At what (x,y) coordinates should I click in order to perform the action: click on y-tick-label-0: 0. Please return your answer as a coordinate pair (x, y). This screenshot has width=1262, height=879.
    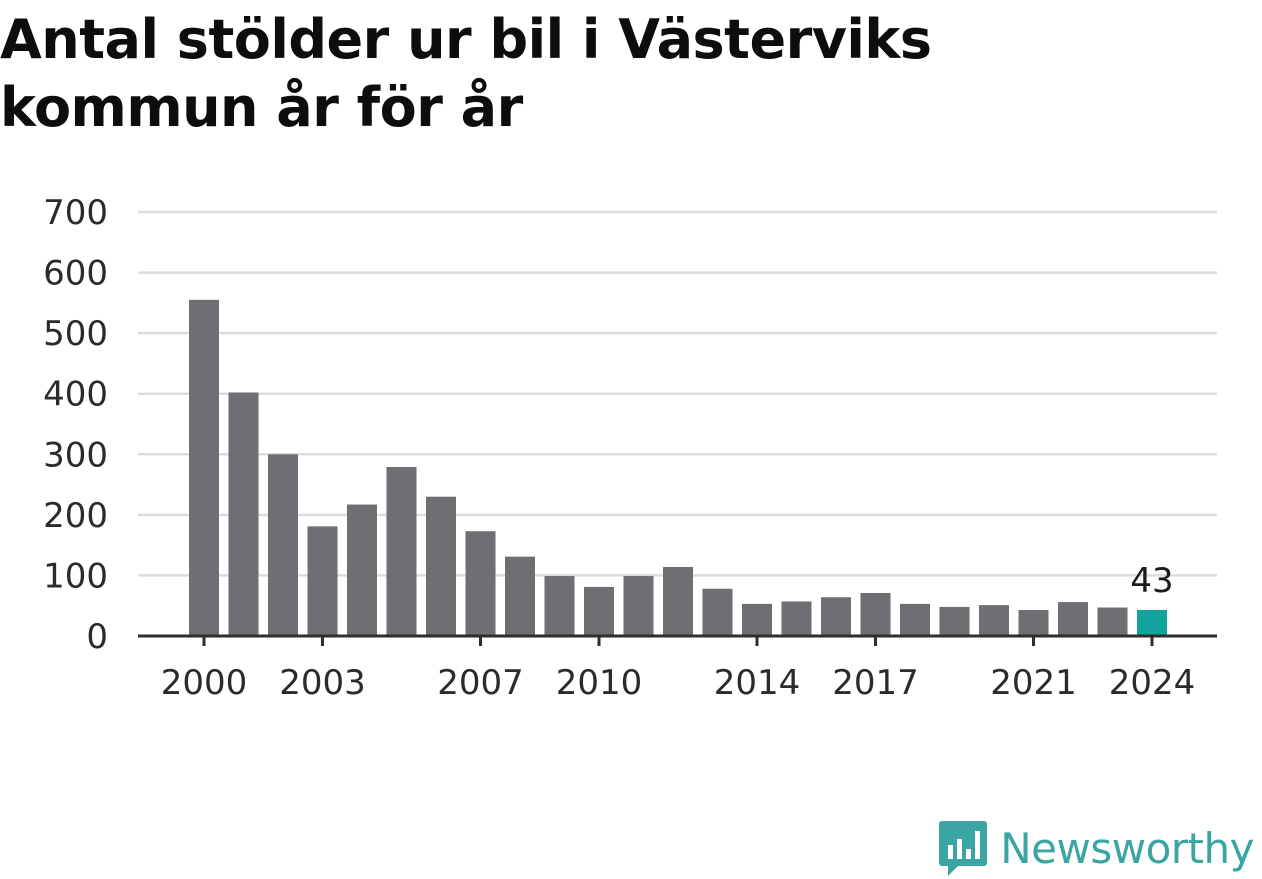
    Looking at the image, I should click on (97, 637).